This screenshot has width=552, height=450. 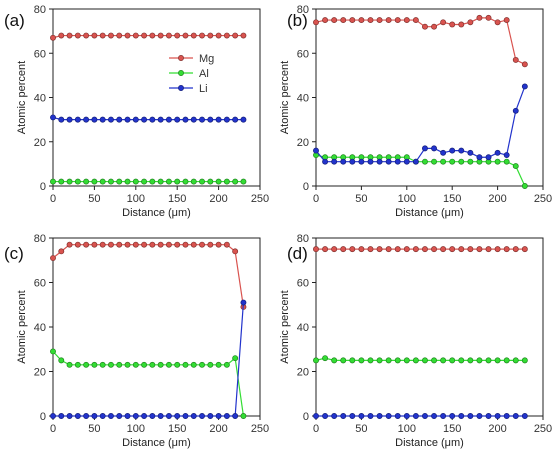 I want to click on y-axis-title: Atomic percent, so click(x=22, y=326).